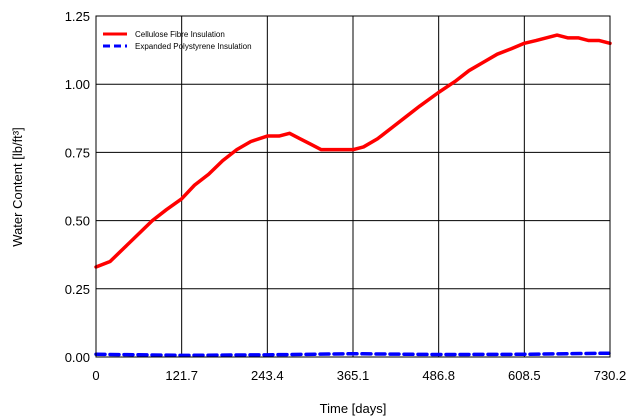  What do you see at coordinates (77, 357) in the screenshot?
I see `y-tick-label: 0.00` at bounding box center [77, 357].